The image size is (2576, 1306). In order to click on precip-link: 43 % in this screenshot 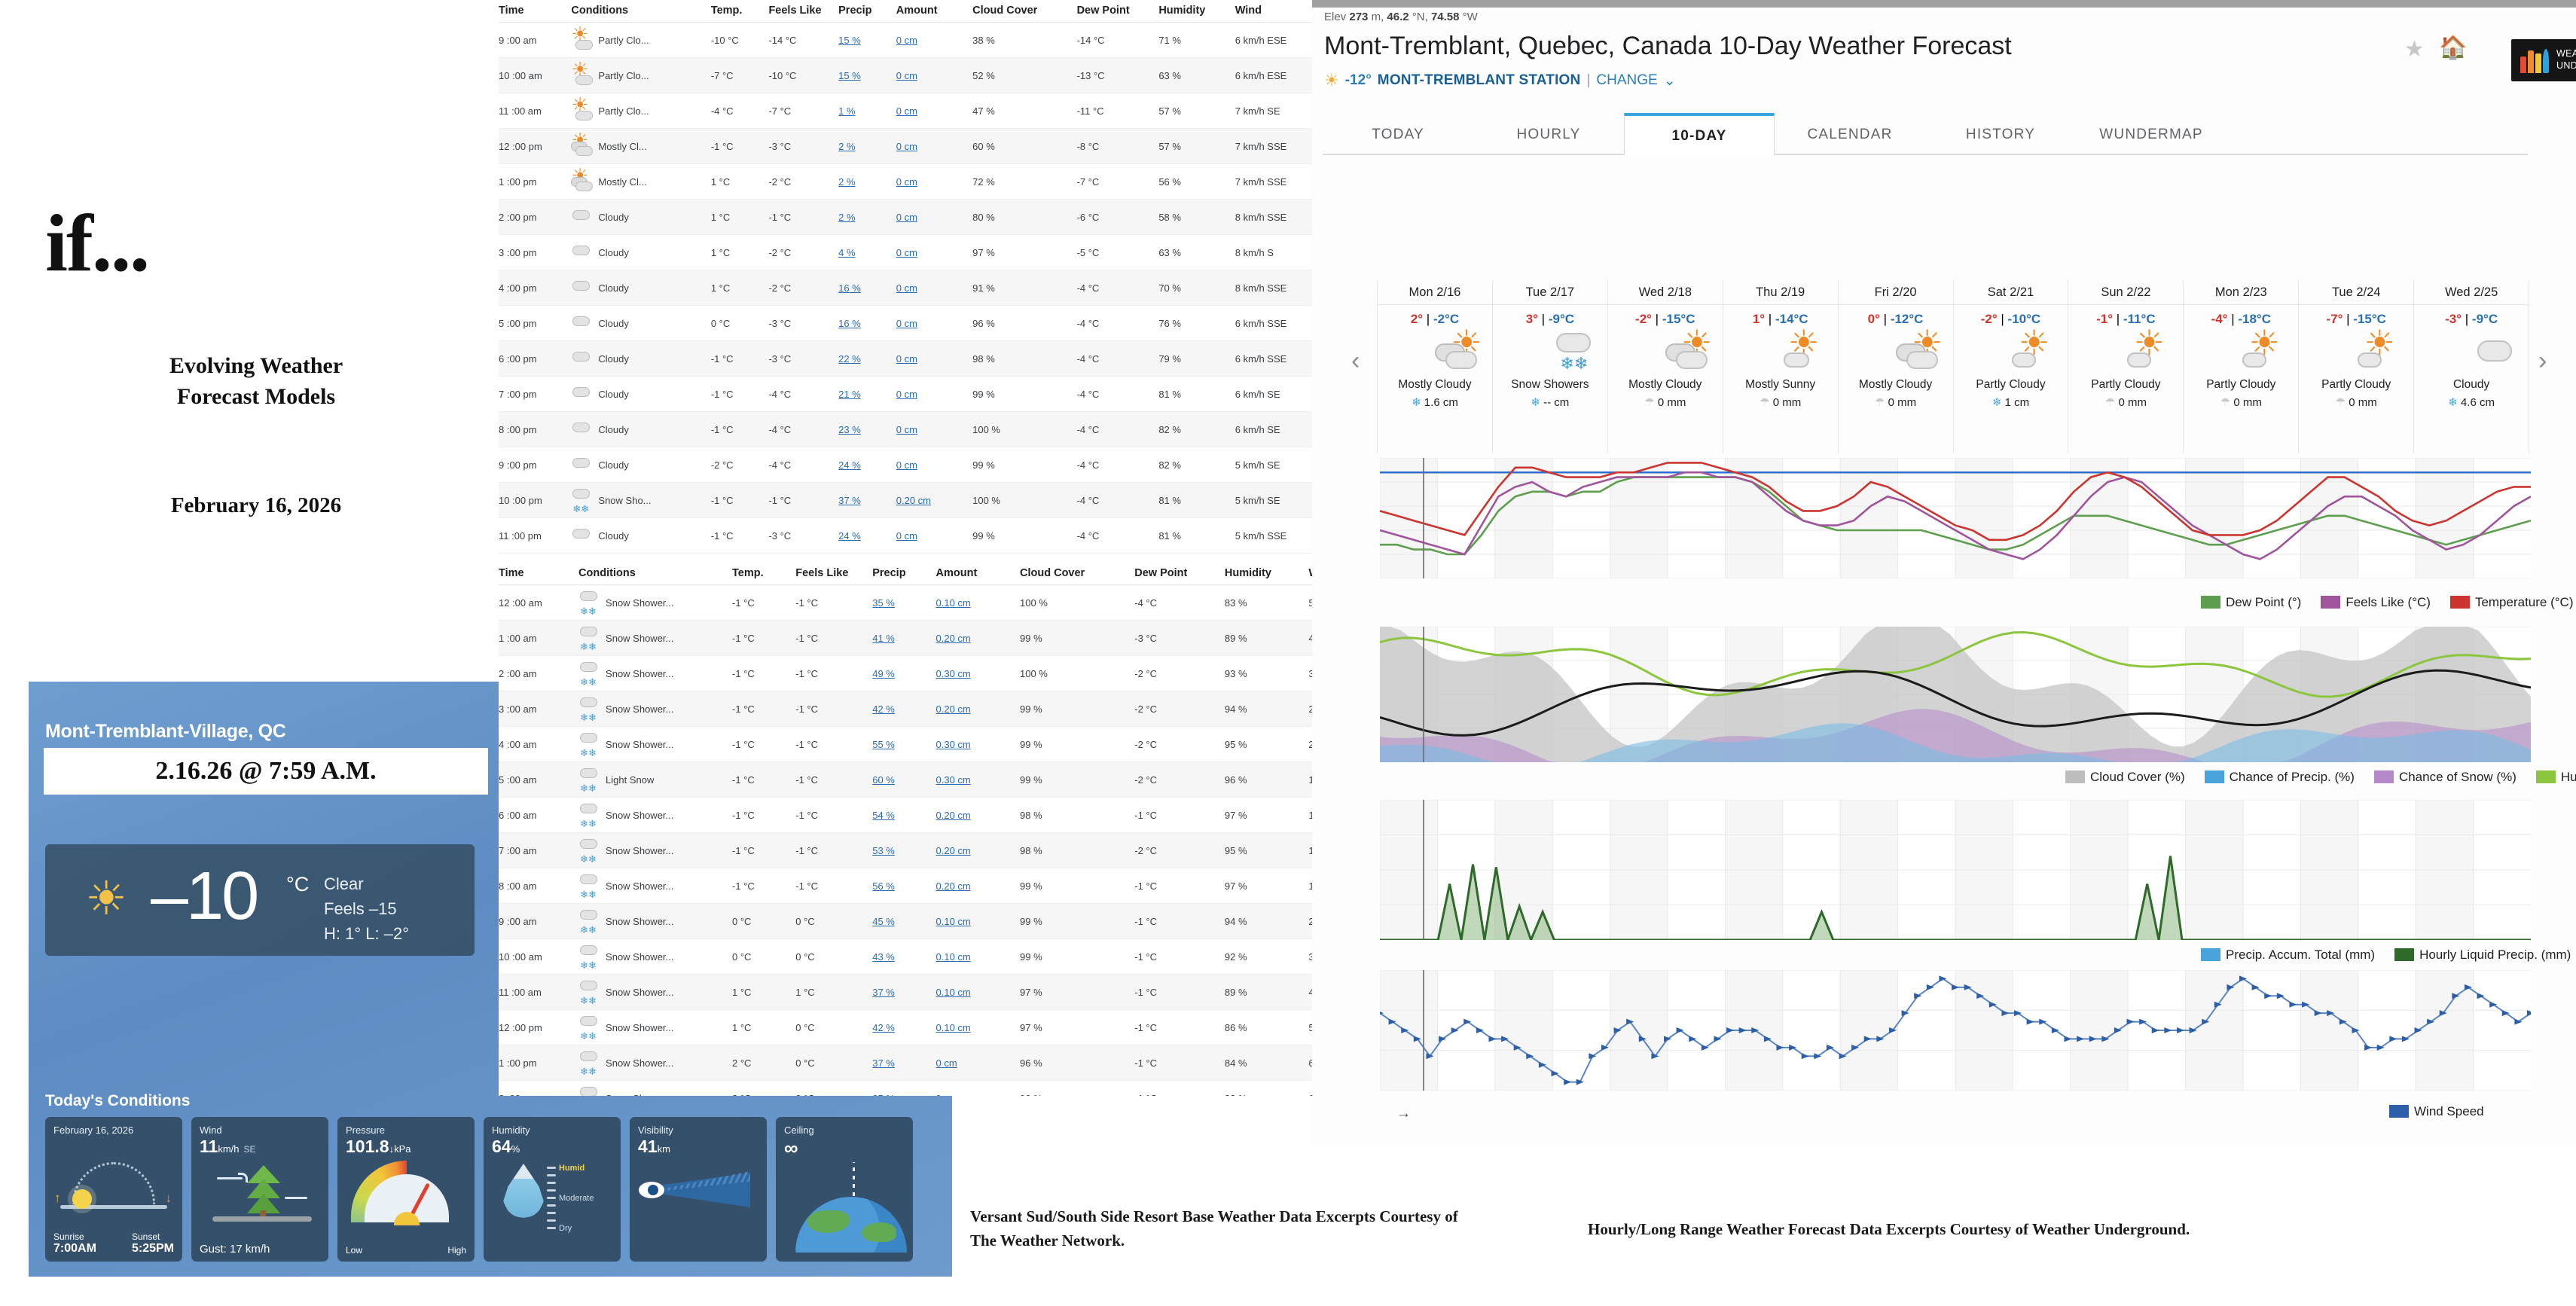, I will do `click(884, 957)`.